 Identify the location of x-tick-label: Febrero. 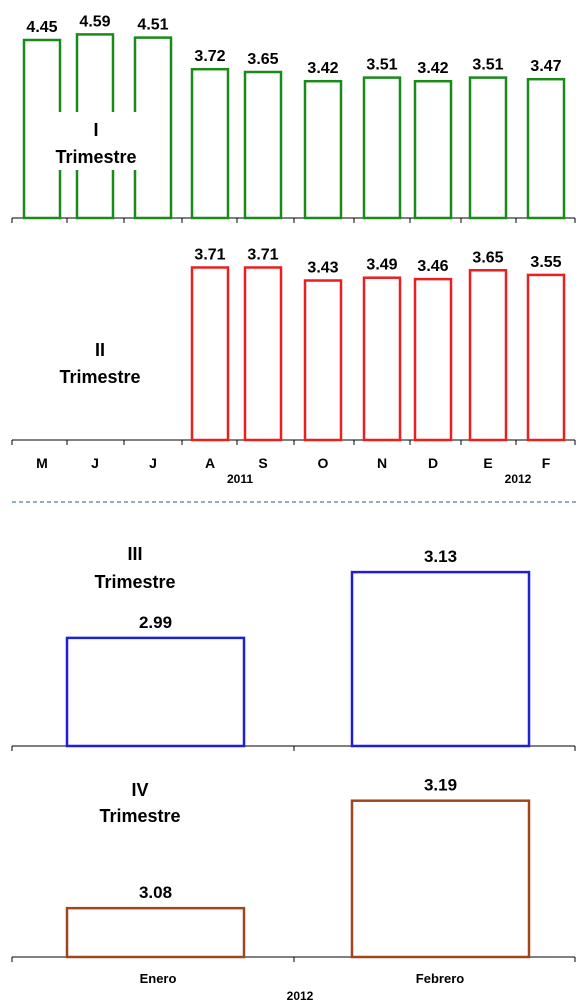
(440, 978).